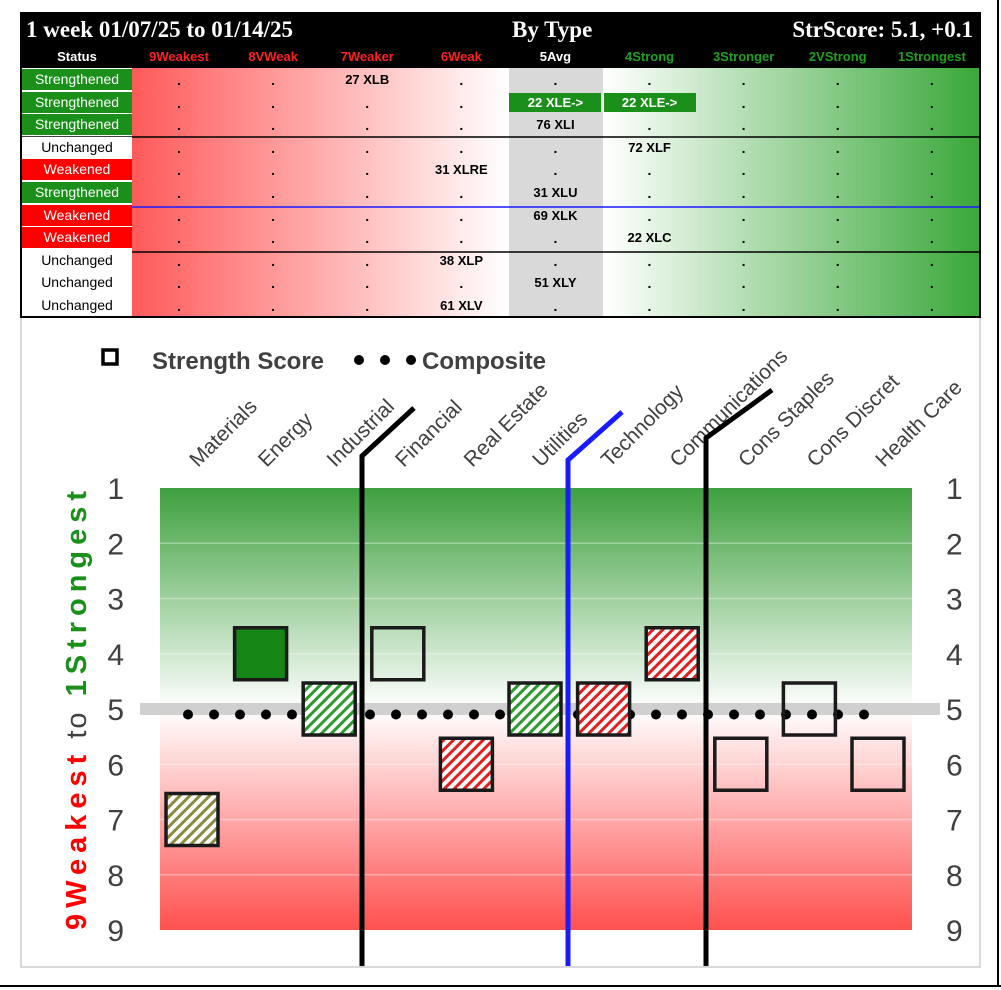  What do you see at coordinates (555, 215) in the screenshot?
I see `ticker-cell: 69 XLK` at bounding box center [555, 215].